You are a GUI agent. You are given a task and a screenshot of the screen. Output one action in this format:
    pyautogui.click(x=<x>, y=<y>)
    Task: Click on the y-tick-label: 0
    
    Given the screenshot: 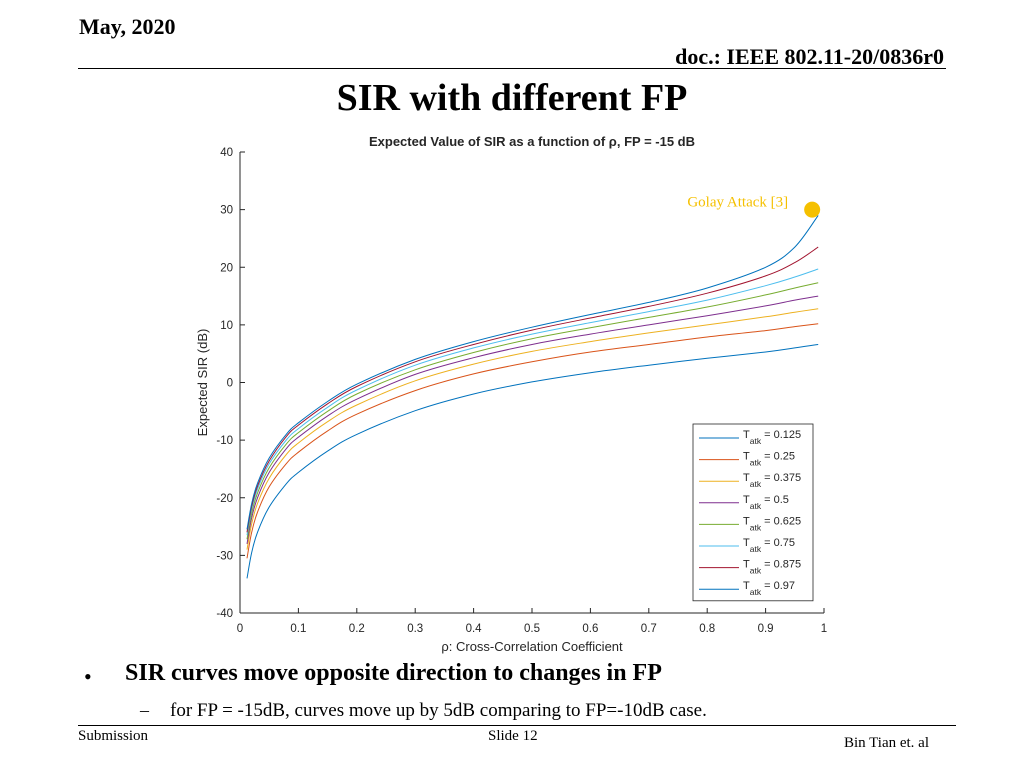 What is the action you would take?
    pyautogui.click(x=230, y=384)
    